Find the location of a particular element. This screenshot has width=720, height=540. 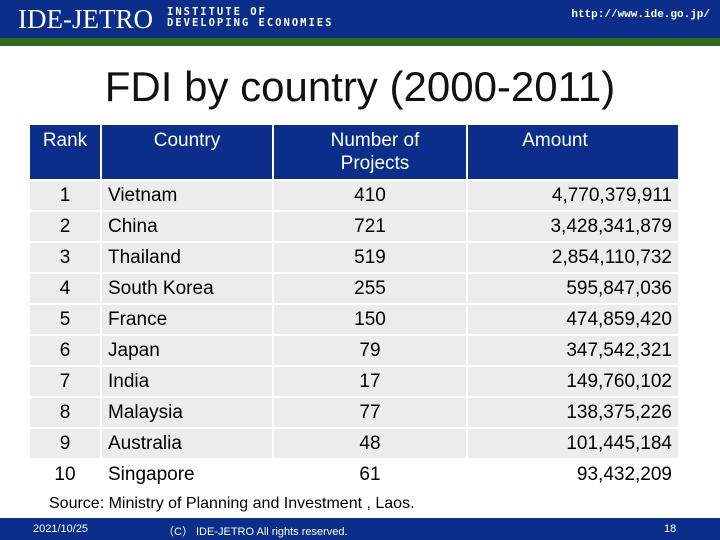

rank-cell: 3 is located at coordinates (65, 257).